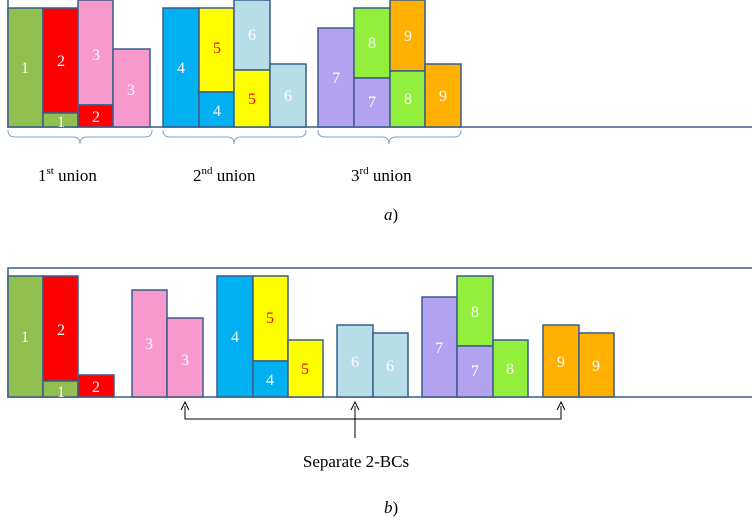  I want to click on block-7-short-label: 7, so click(372, 102).